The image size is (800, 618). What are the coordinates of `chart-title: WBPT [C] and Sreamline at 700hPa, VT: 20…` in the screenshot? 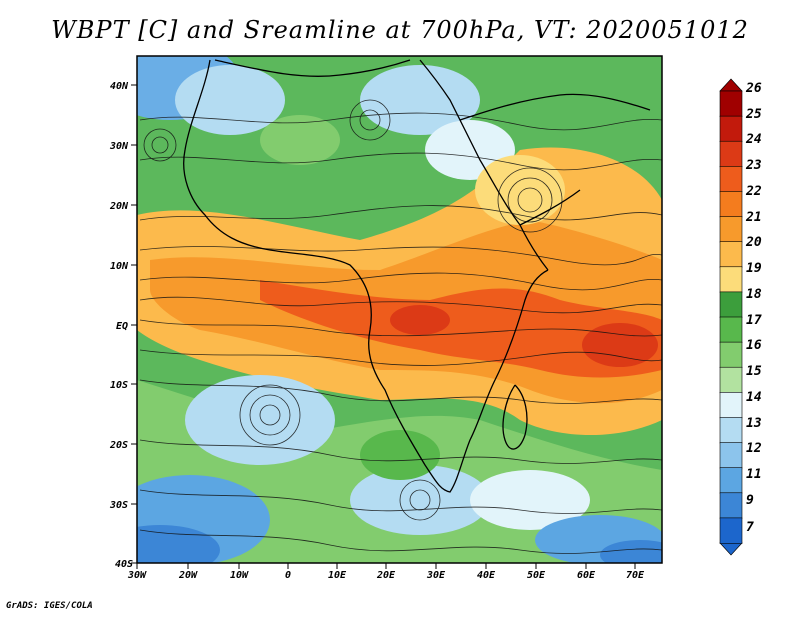 It's located at (400, 30).